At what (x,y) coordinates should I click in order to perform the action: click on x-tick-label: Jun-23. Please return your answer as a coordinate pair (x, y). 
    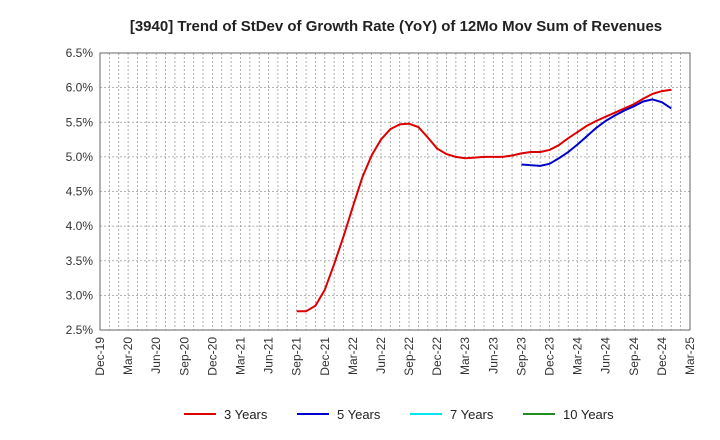
    Looking at the image, I should click on (493, 355).